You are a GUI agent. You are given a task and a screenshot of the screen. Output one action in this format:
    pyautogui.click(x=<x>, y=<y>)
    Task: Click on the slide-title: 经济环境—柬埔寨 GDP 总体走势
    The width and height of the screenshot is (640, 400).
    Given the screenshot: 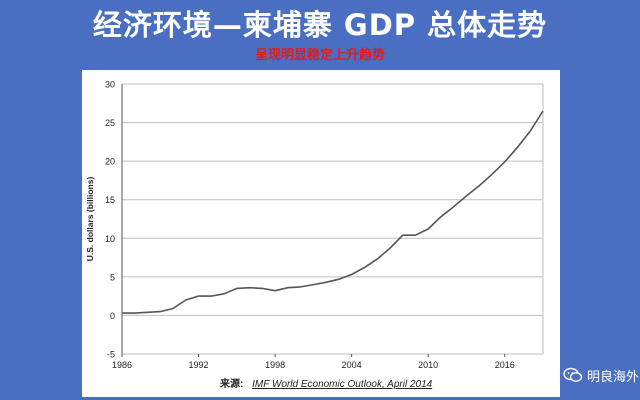 What is the action you would take?
    pyautogui.click(x=320, y=25)
    